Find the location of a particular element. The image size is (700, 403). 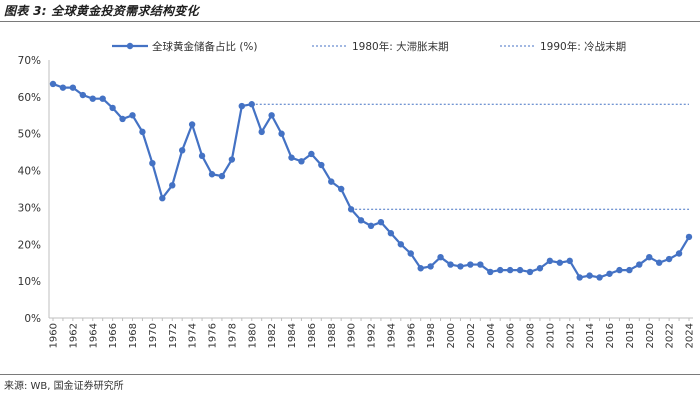

y-tick-label: 20% is located at coordinates (29, 245).